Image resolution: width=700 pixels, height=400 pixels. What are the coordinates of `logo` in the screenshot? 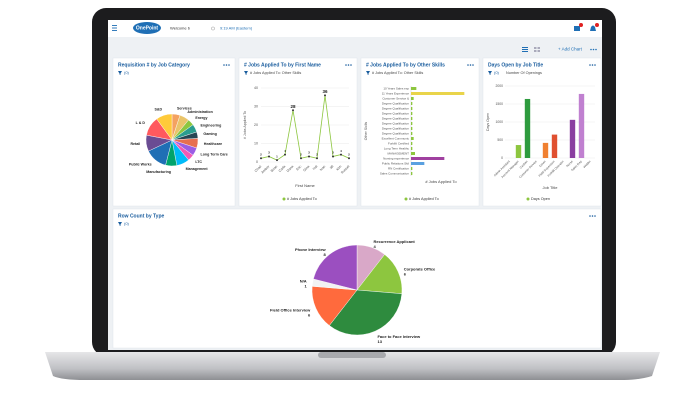 It's located at (147, 28).